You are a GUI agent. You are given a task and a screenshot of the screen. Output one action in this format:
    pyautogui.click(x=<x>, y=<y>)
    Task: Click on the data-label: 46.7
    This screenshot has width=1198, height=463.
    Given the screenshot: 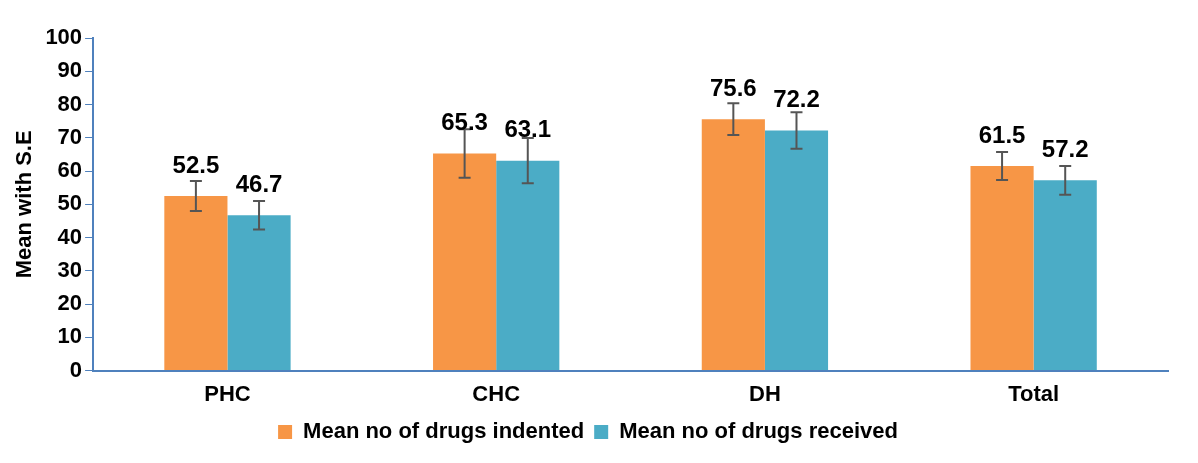 What is the action you would take?
    pyautogui.click(x=259, y=183)
    